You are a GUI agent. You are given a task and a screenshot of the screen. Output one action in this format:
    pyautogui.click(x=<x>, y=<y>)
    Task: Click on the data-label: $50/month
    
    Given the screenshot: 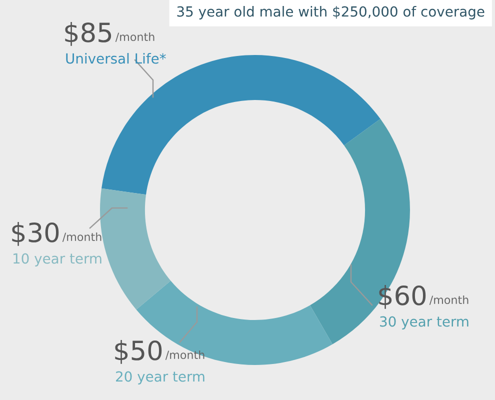 What is the action you would take?
    pyautogui.click(x=159, y=352)
    